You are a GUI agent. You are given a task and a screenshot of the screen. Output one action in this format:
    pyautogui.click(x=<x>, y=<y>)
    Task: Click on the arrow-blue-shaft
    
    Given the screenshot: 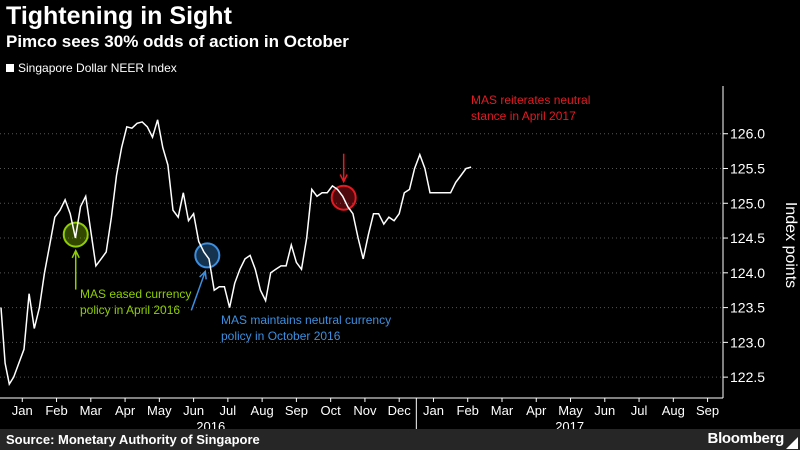 What is the action you would take?
    pyautogui.click(x=198, y=291)
    